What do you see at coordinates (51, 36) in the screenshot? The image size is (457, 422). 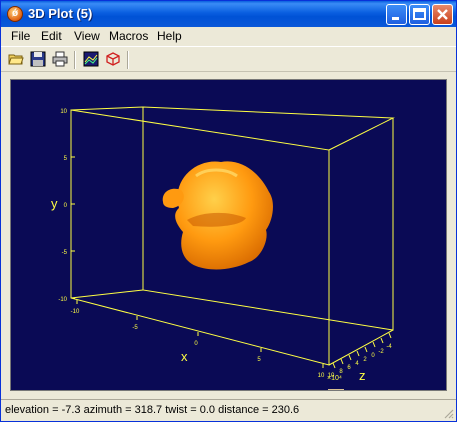 I see `menu-edit: Edit` at bounding box center [51, 36].